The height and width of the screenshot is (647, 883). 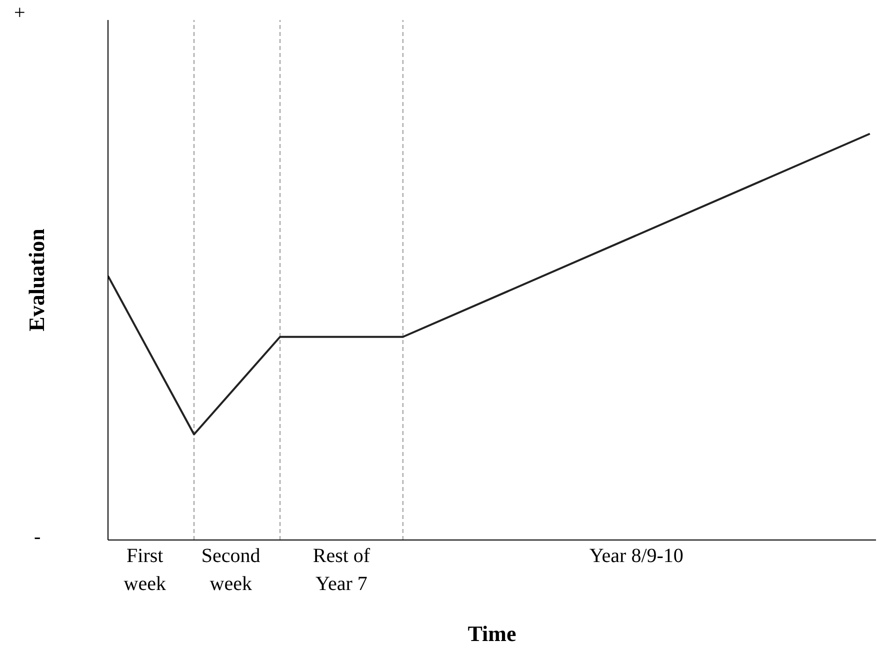 I want to click on x-tick-label: First week, so click(x=145, y=570).